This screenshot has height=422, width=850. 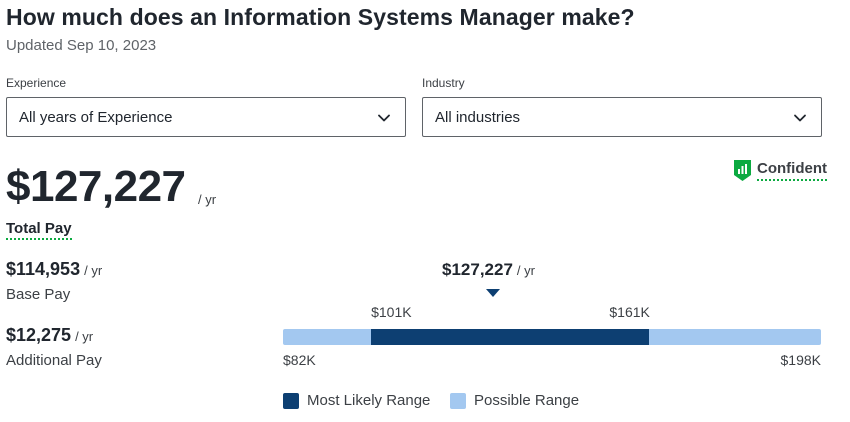 What do you see at coordinates (391, 312) in the screenshot?
I see `likely-low-label: $101K` at bounding box center [391, 312].